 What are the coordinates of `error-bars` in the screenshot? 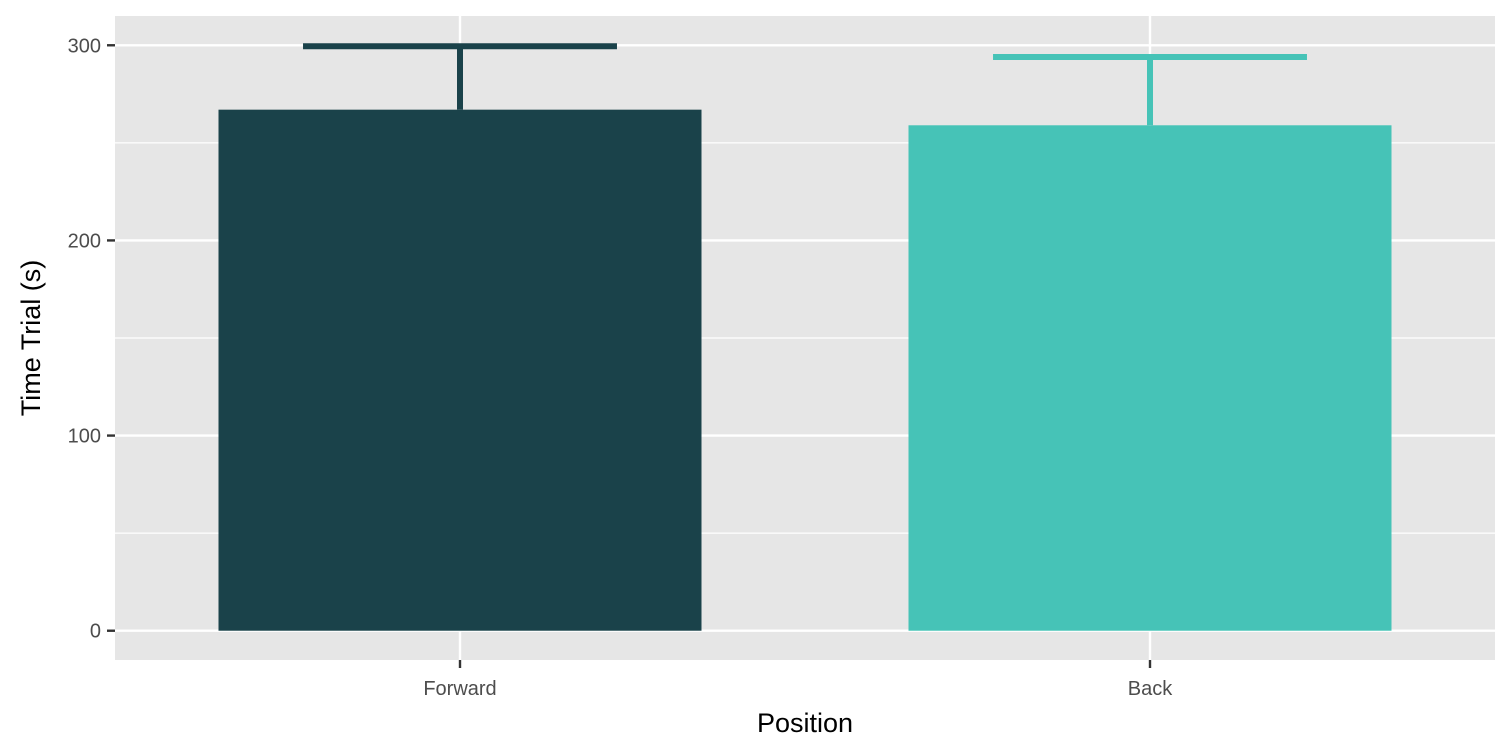 It's located at (805, 84).